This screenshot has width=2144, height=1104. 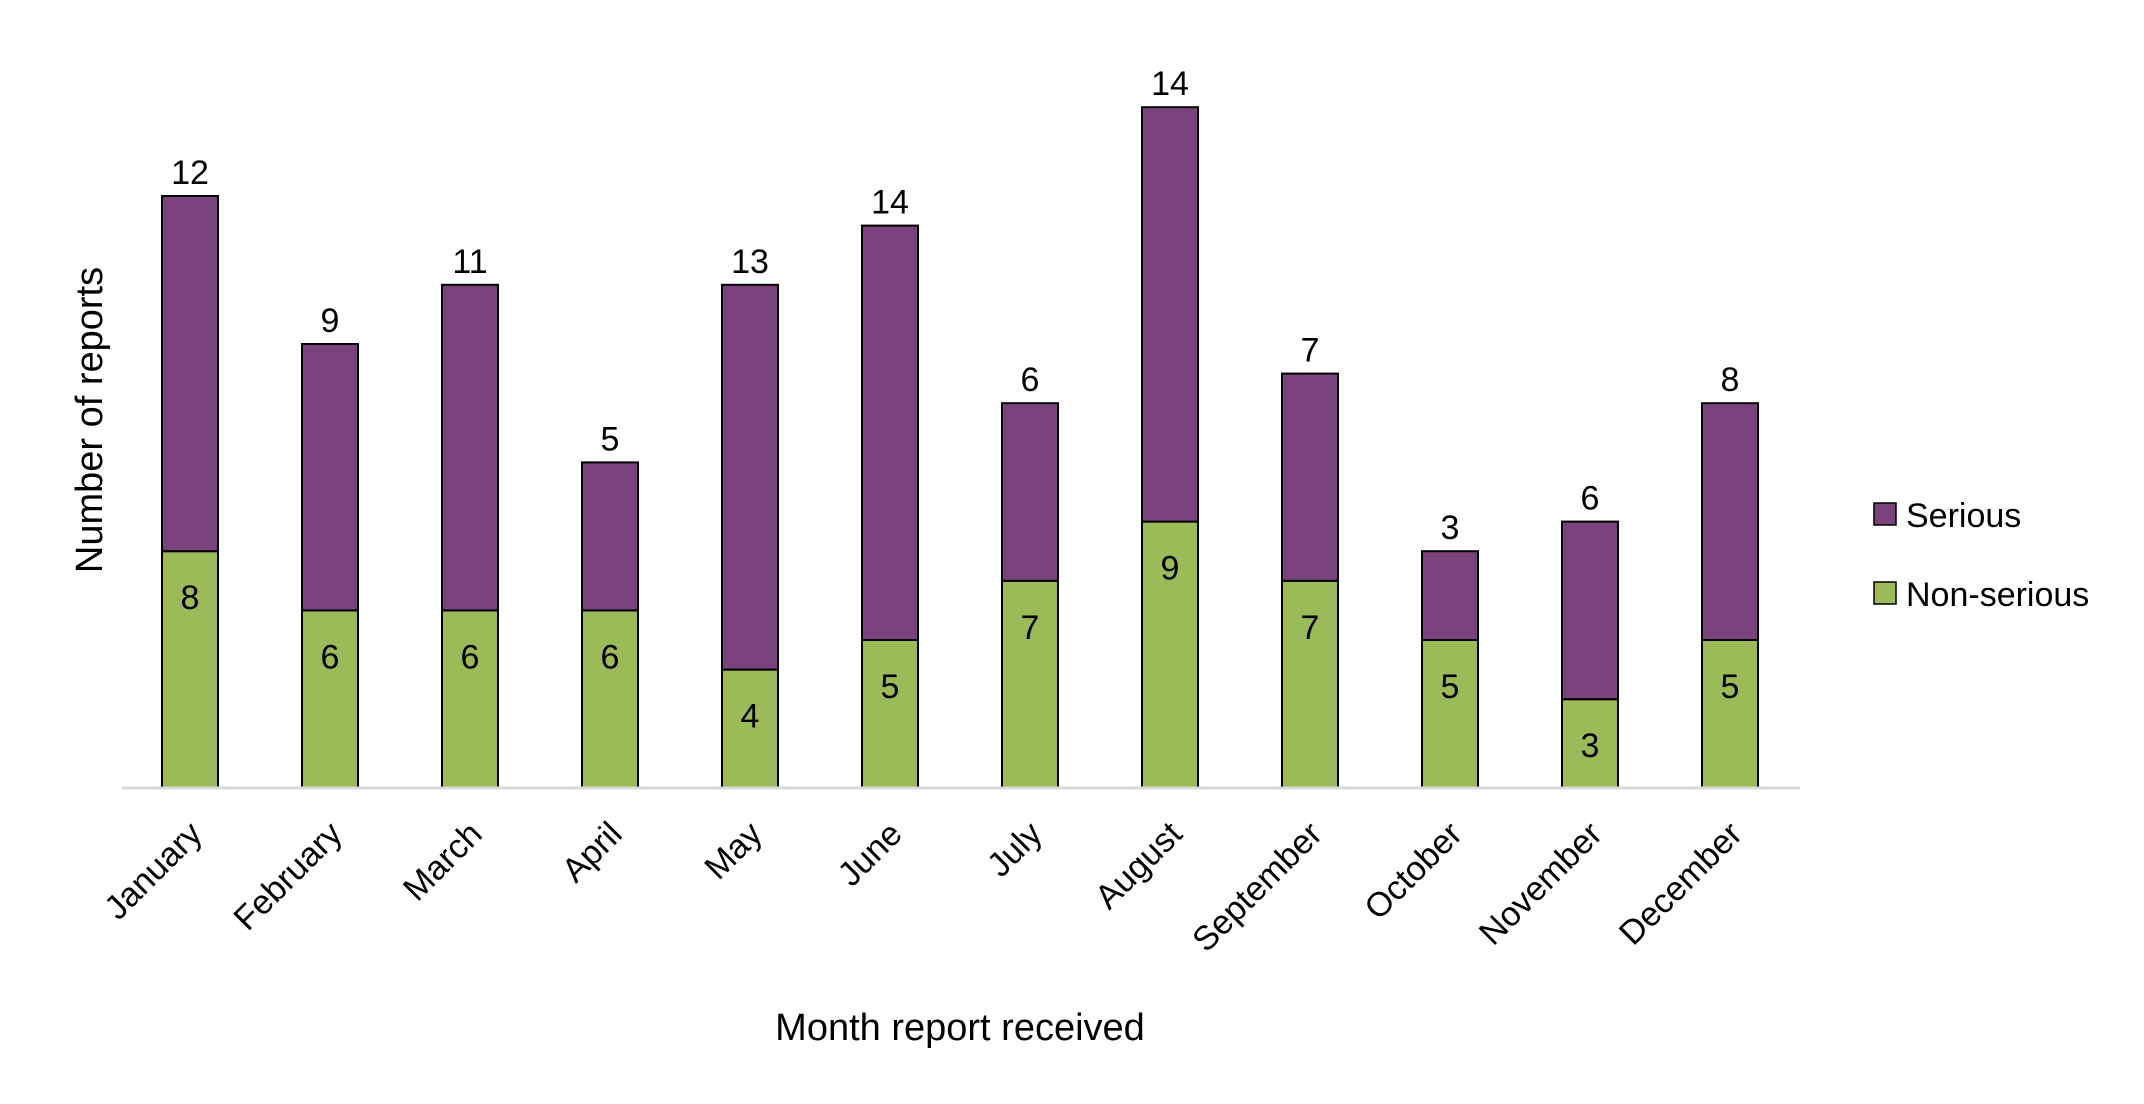 I want to click on data-label-non-serious-january: 8, so click(x=190, y=598).